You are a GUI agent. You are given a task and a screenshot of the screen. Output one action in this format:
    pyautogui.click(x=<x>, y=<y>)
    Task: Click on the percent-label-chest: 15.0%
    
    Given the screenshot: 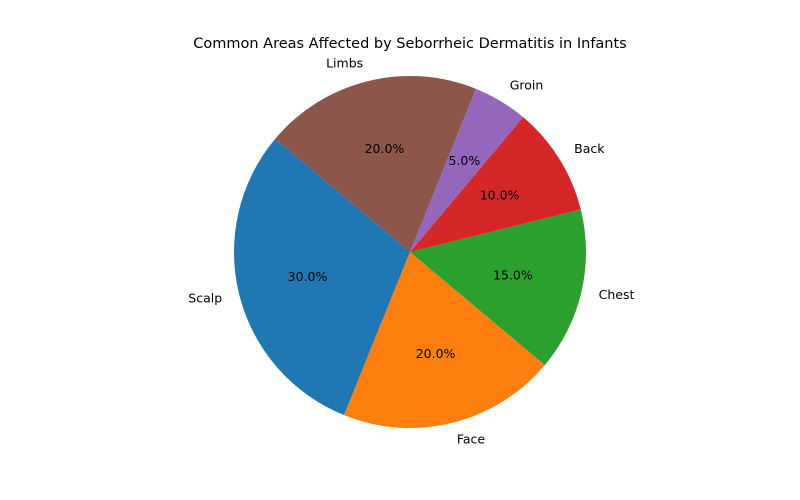 What is the action you would take?
    pyautogui.click(x=513, y=274)
    